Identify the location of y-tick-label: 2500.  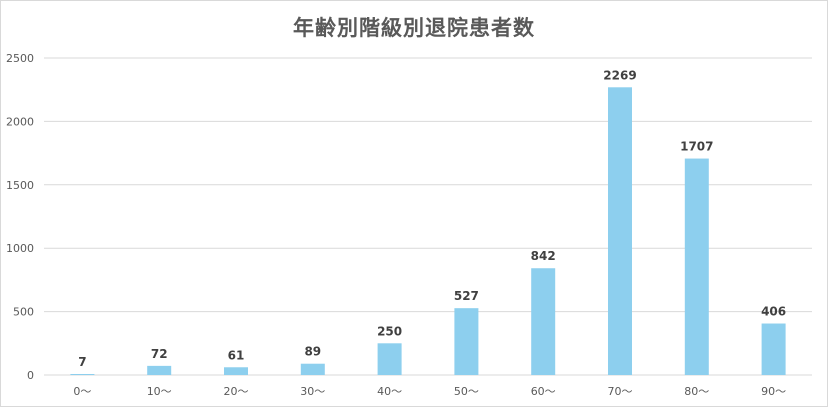
(20, 58).